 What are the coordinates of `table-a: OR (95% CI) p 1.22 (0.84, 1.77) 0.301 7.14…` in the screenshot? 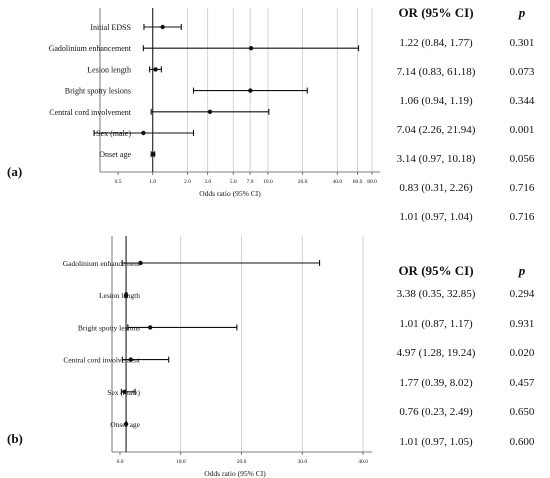 It's located at (465, 115).